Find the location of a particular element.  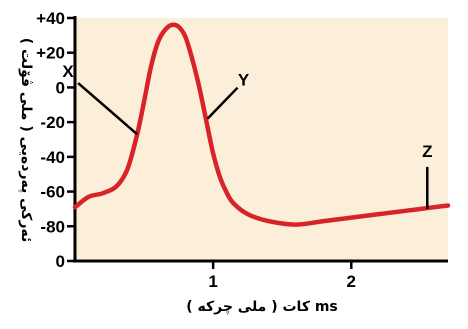

annotation-x-label: X is located at coordinates (68, 71).